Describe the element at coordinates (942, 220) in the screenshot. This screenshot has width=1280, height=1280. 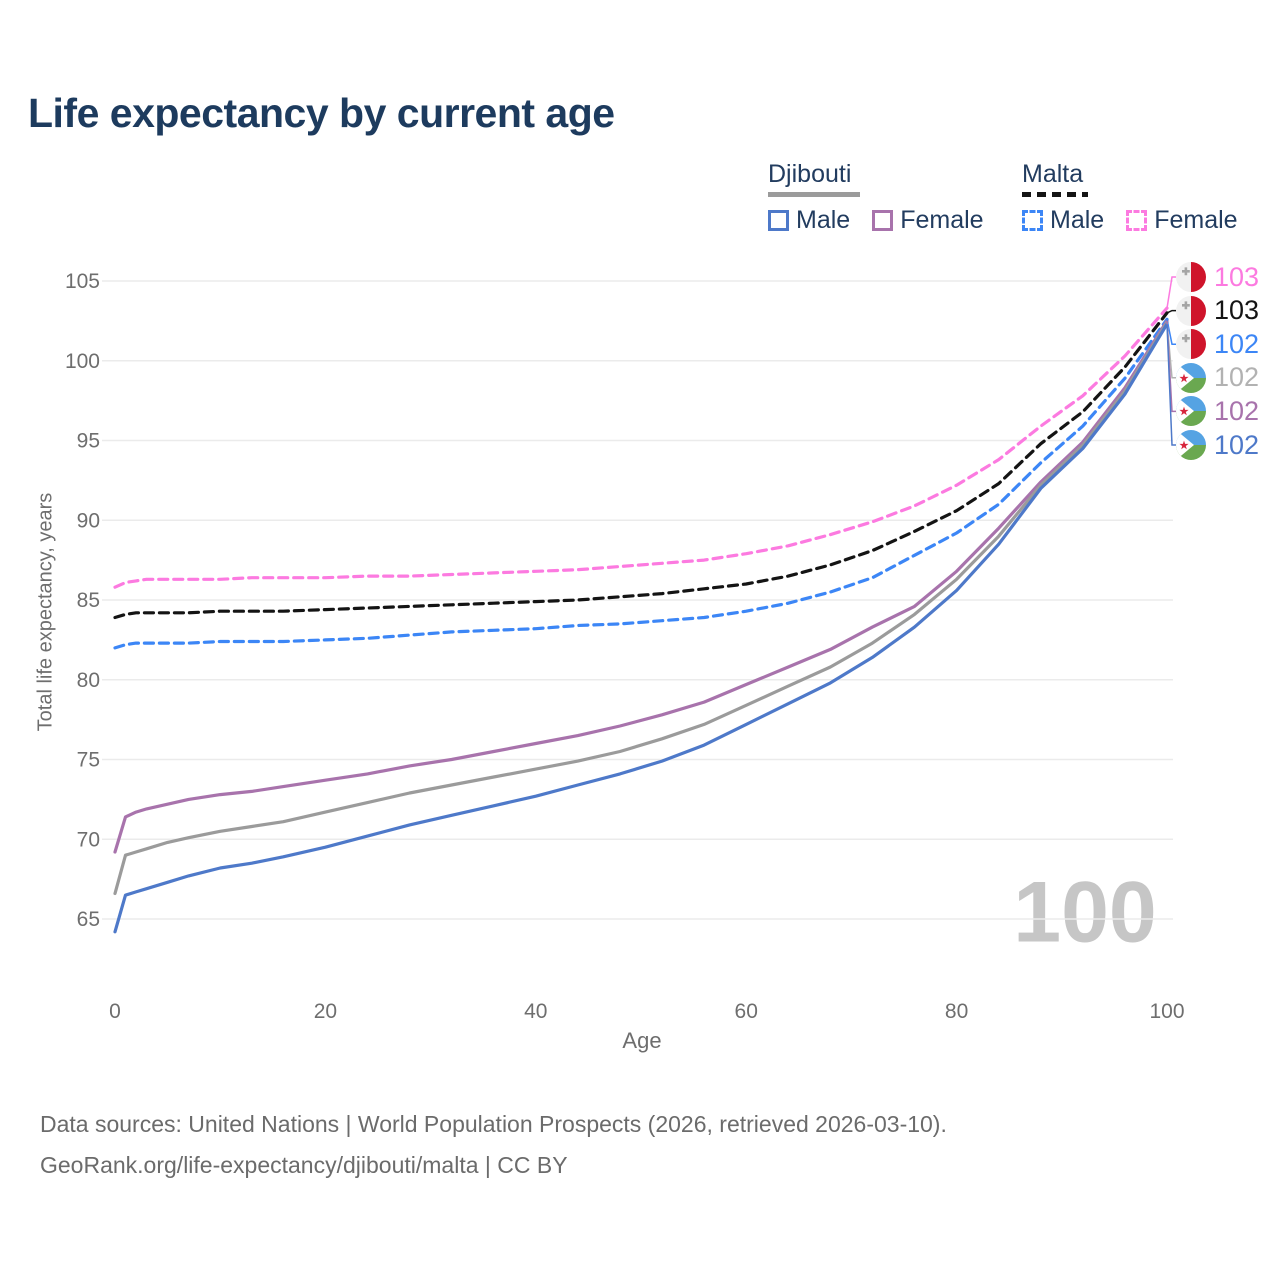
I see `legend-label-djibouti-female: Female` at that location.